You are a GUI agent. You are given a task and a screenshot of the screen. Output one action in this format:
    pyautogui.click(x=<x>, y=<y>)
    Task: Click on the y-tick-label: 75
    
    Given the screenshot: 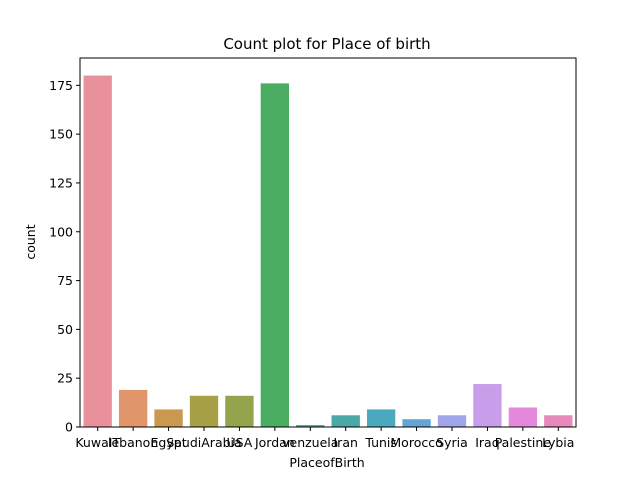 What is the action you would take?
    pyautogui.click(x=65, y=280)
    